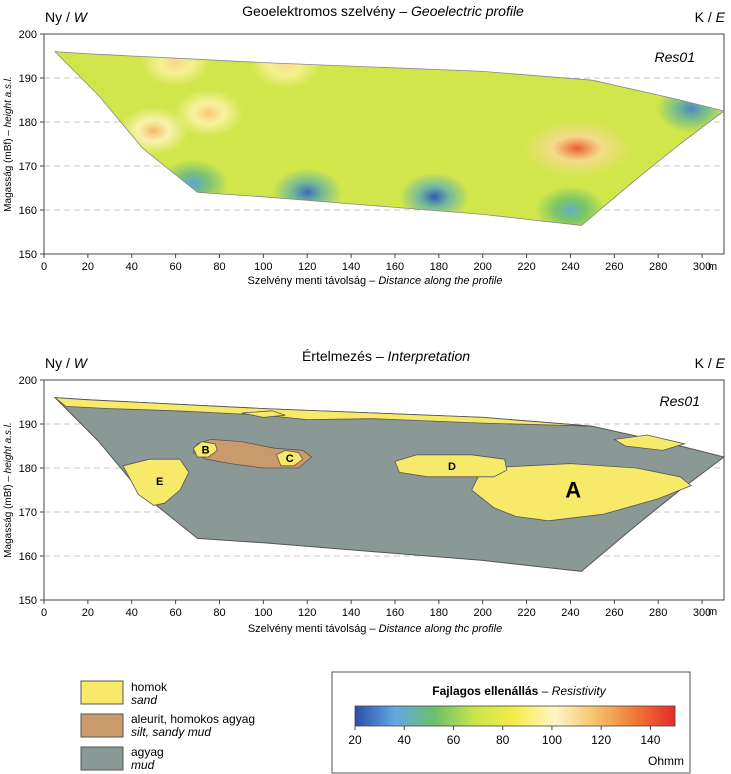  What do you see at coordinates (149, 687) in the screenshot?
I see `legend-sand-label: homok` at bounding box center [149, 687].